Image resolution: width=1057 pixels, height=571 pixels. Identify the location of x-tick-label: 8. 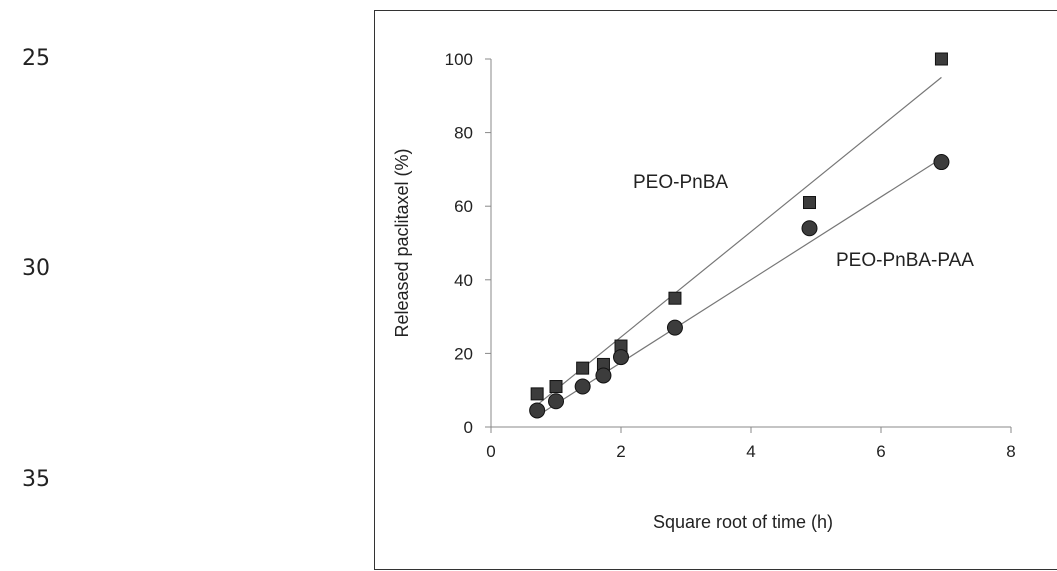
(1010, 451).